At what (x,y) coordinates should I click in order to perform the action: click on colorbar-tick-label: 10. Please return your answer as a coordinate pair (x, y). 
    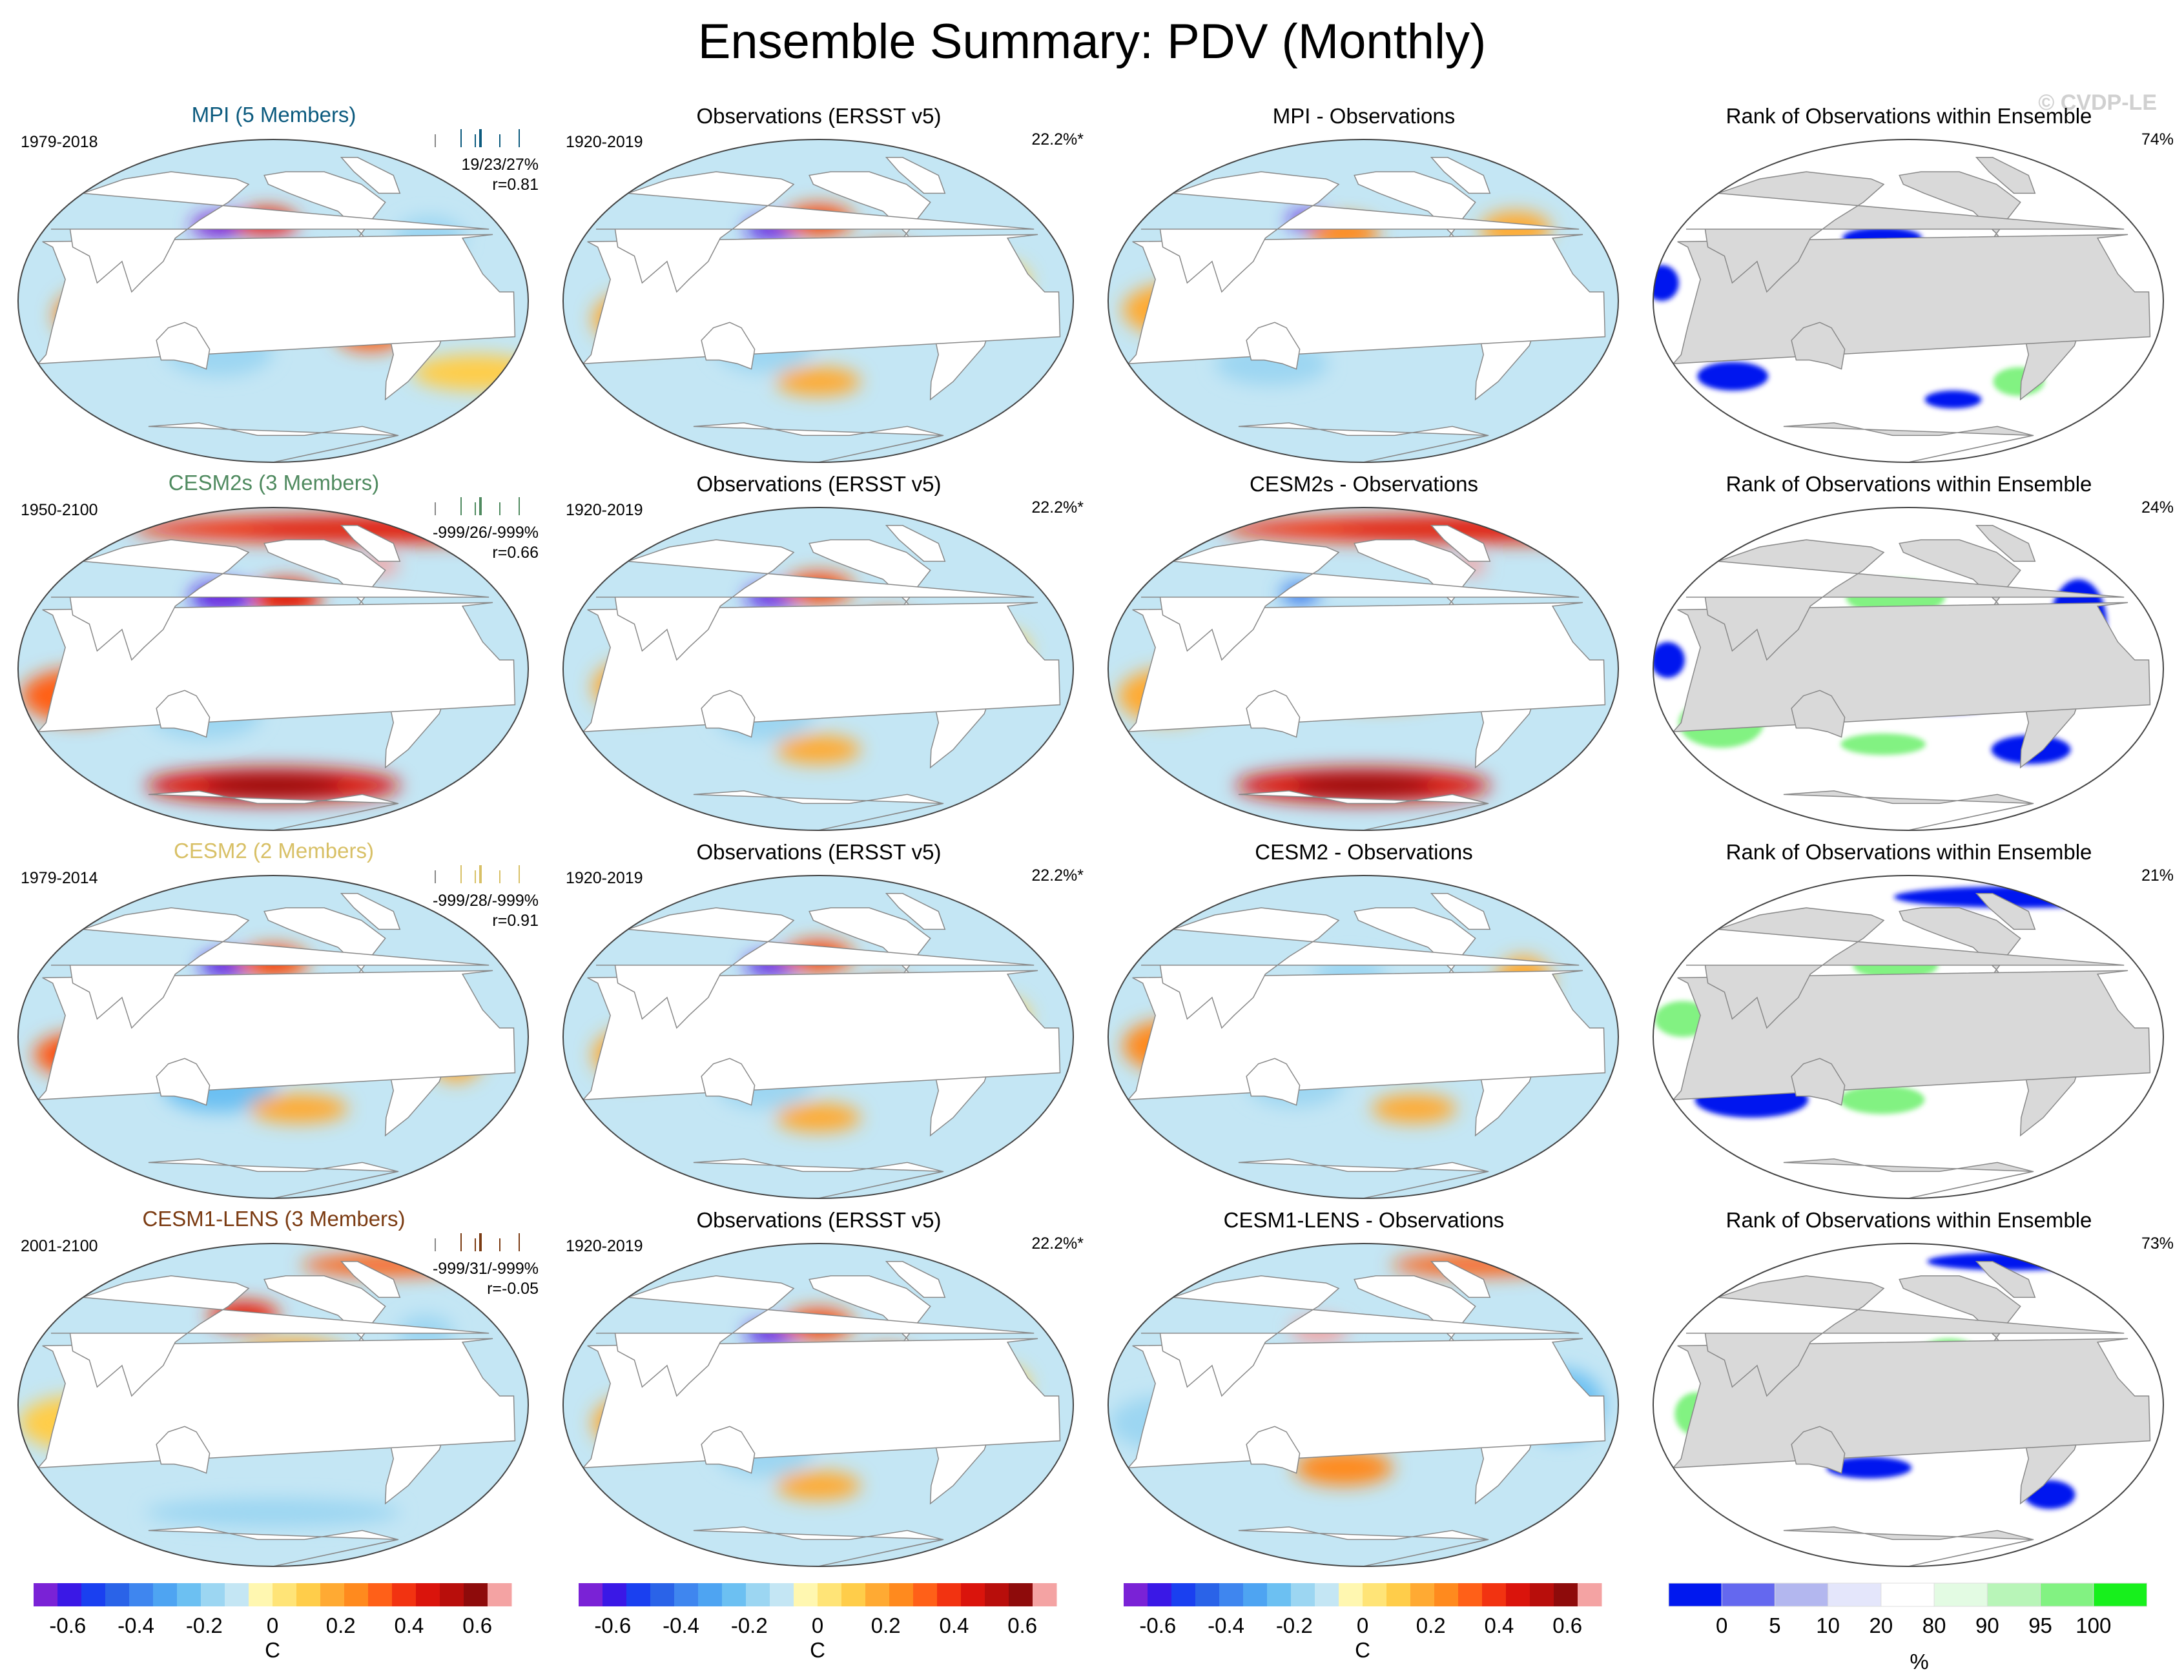
    Looking at the image, I should click on (1828, 1625).